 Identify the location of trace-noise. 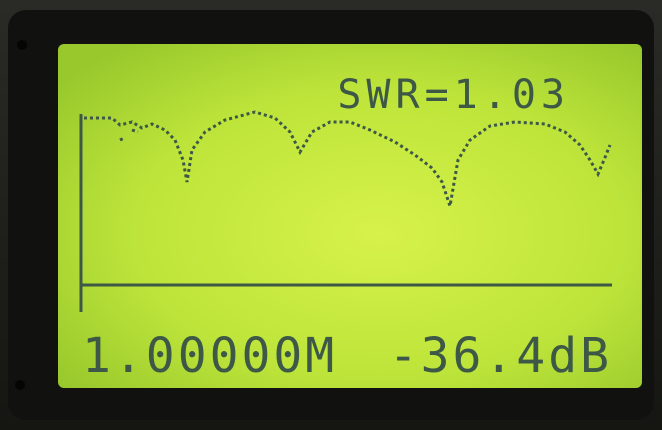
(129, 135).